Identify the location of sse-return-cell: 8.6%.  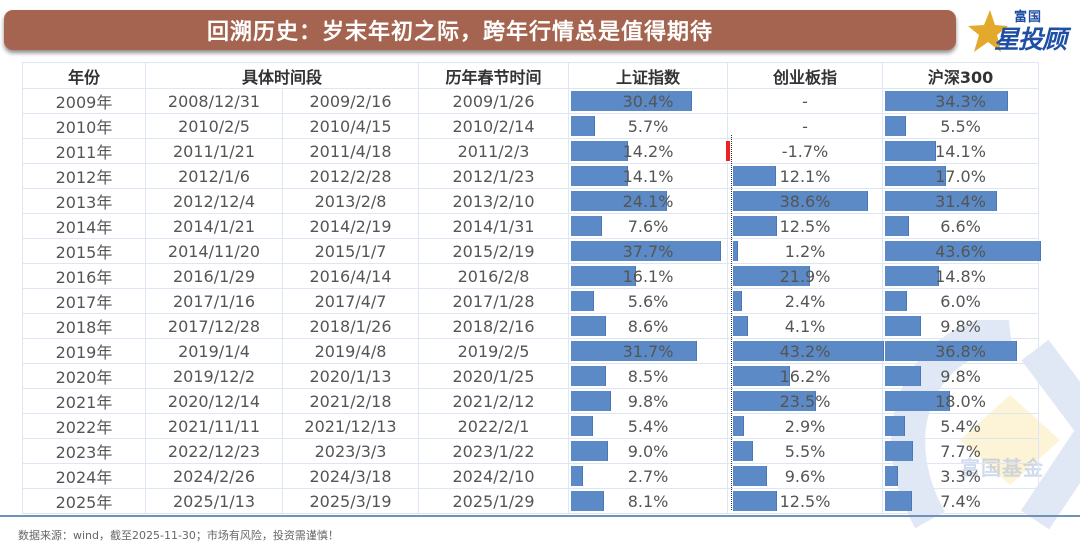
(648, 326).